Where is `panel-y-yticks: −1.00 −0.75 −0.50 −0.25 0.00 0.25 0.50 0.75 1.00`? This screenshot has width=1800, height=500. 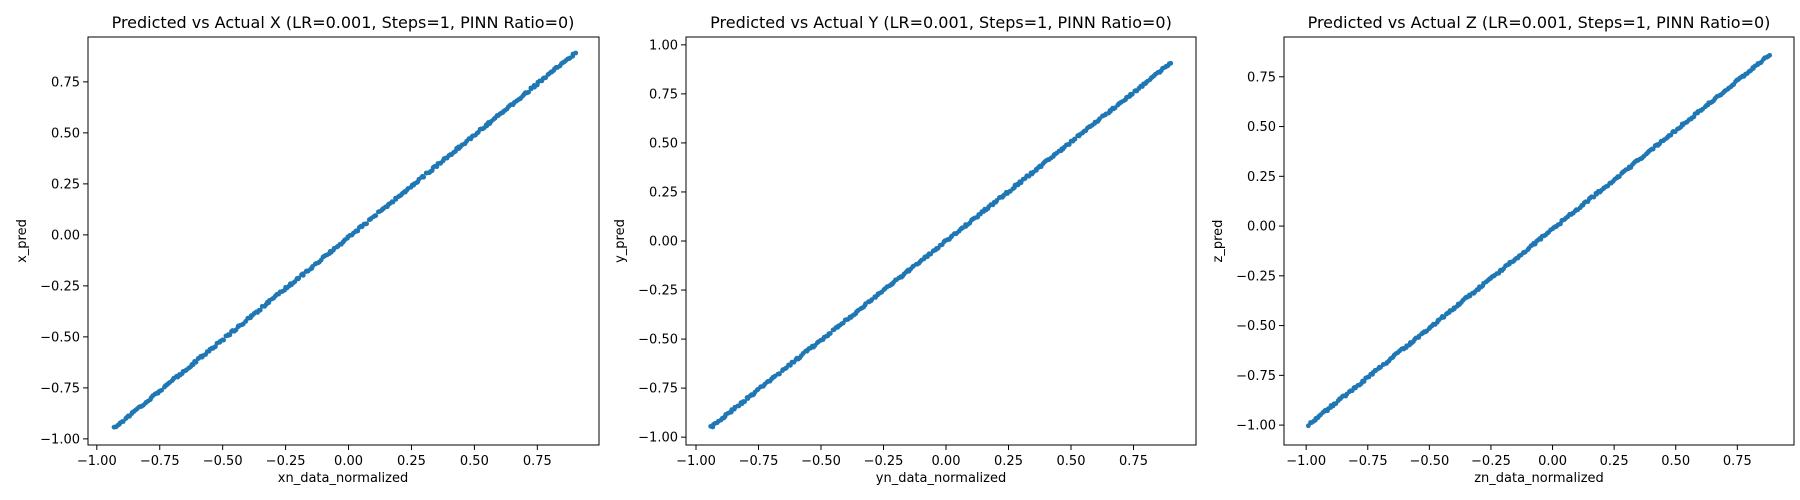 panel-y-yticks: −1.00 −0.75 −0.50 −0.25 0.00 0.25 0.50 0.75 1.00 is located at coordinates (662, 242).